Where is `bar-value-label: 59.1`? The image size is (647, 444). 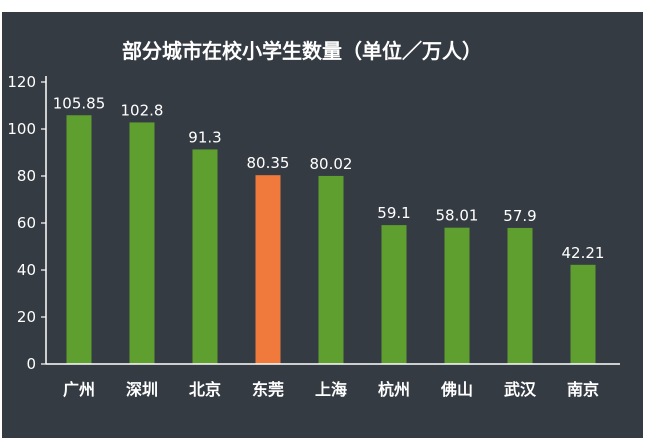 bar-value-label: 59.1 is located at coordinates (393, 213).